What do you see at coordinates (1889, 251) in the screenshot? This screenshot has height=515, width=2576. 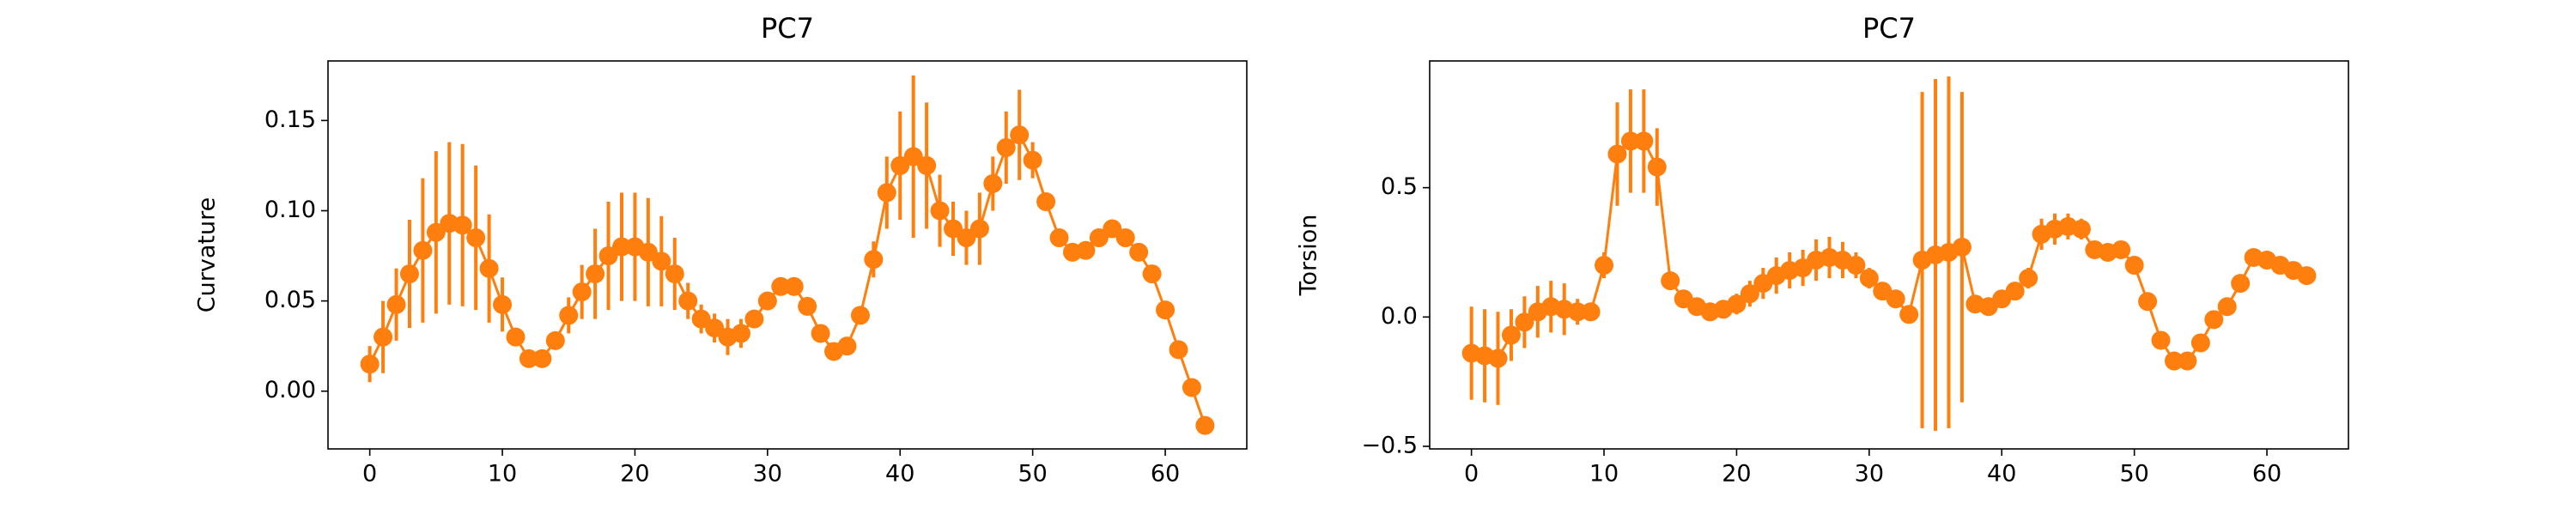 I see `data-line` at bounding box center [1889, 251].